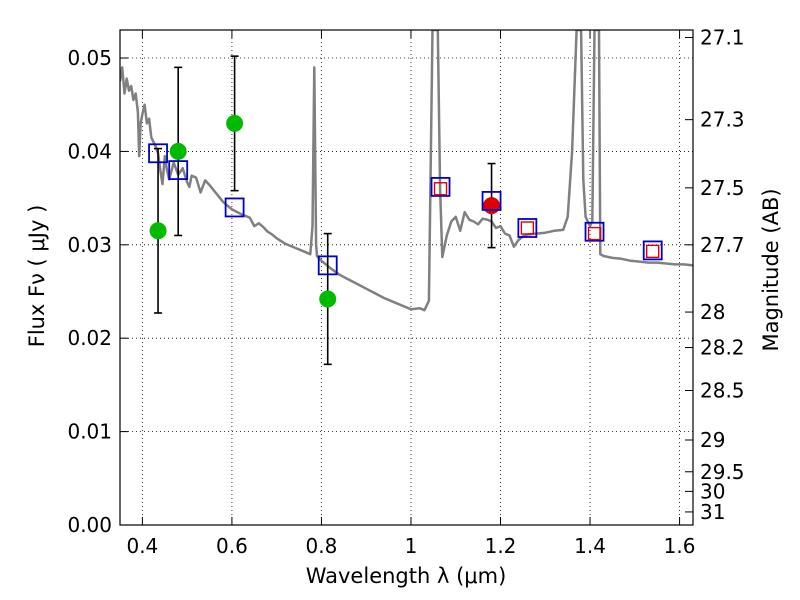 Image resolution: width=800 pixels, height=600 pixels. What do you see at coordinates (722, 472) in the screenshot?
I see `mag-tick-label: 29.5` at bounding box center [722, 472].